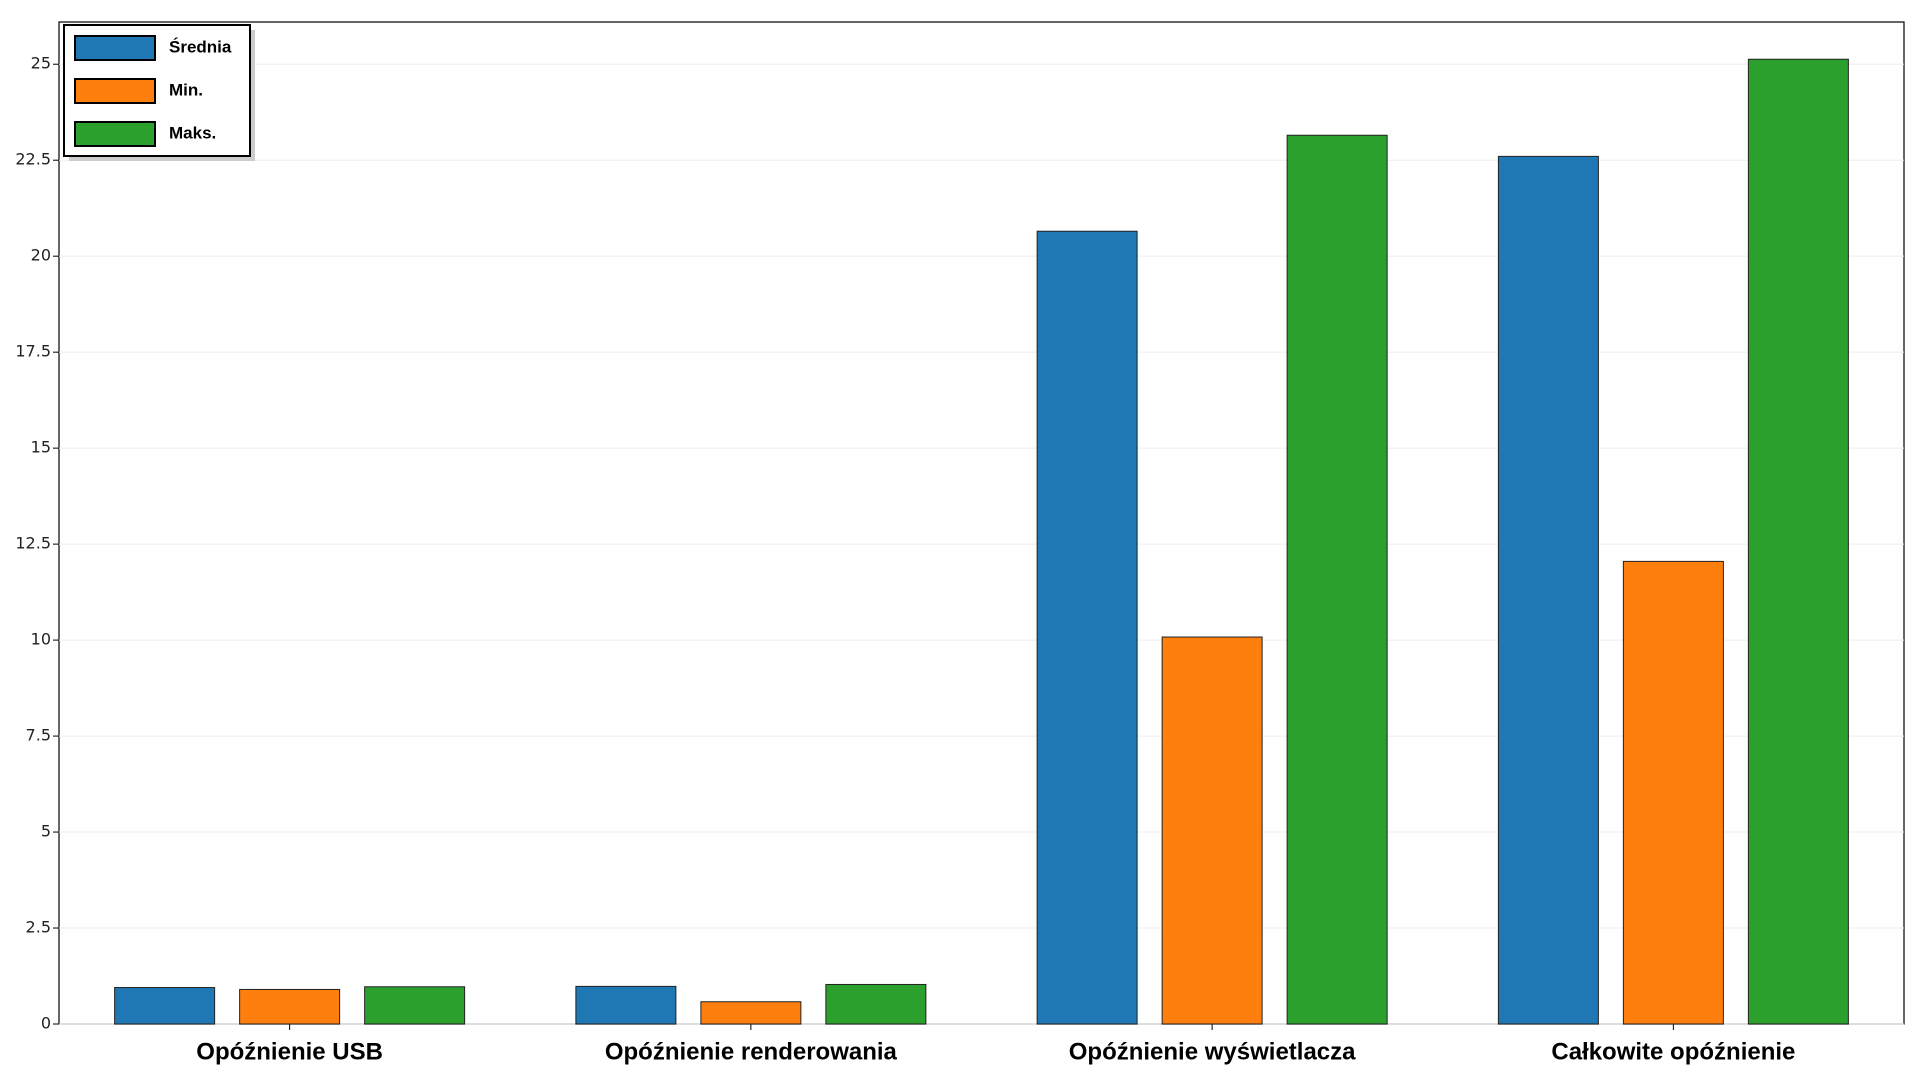 Image resolution: width=1920 pixels, height=1084 pixels. I want to click on x-tick-label: Opóźnienie wyświetlacza, so click(1212, 1051).